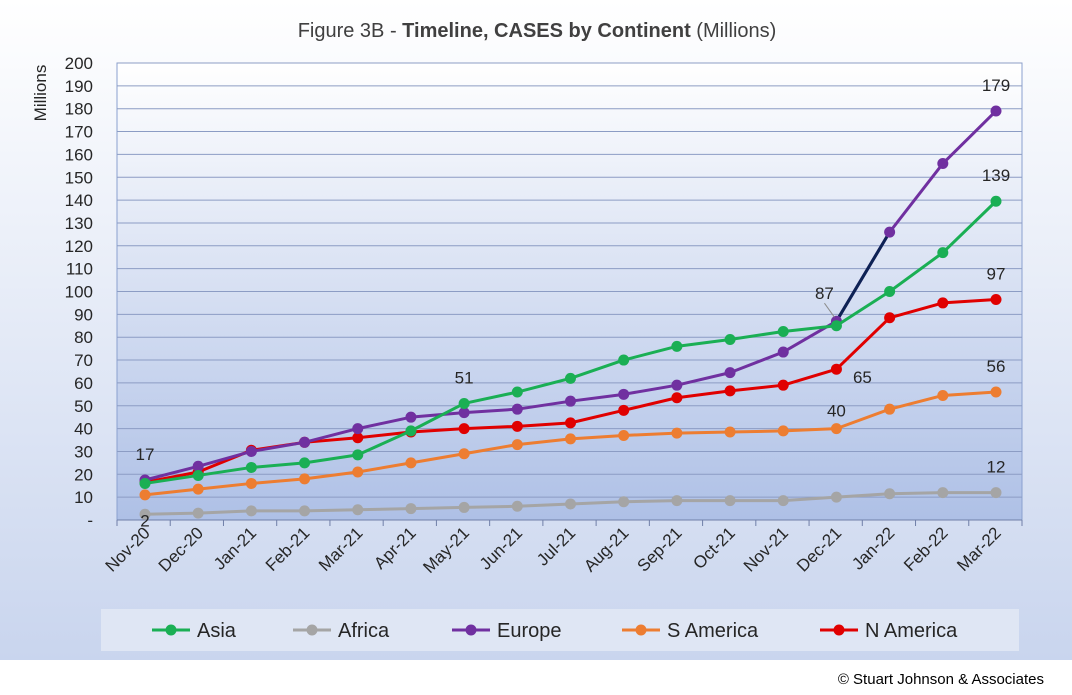 This screenshot has width=1072, height=695. I want to click on title-bold: Timeline, CASES by Continent, so click(546, 31).